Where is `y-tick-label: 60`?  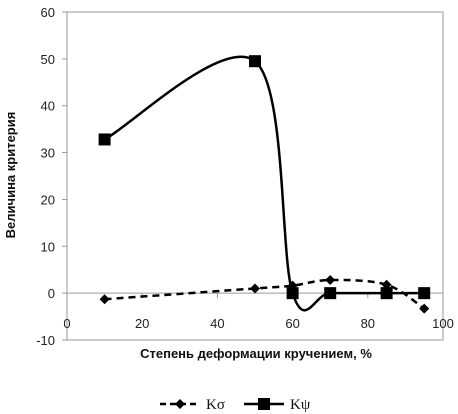 y-tick-label: 60 is located at coordinates (48, 12).